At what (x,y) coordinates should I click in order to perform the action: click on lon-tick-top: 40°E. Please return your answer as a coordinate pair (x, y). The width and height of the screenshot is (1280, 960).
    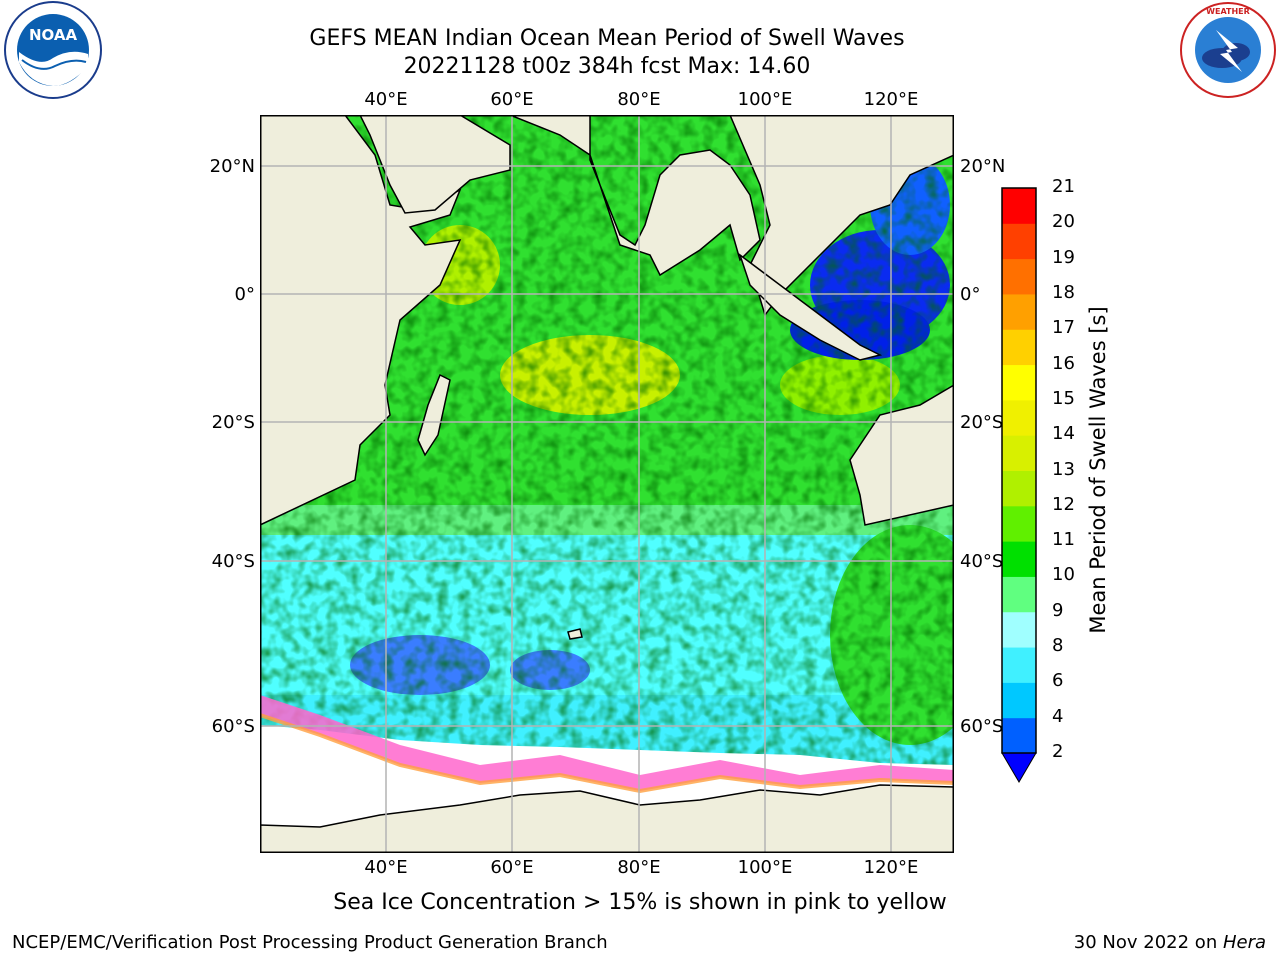
    Looking at the image, I should click on (386, 99).